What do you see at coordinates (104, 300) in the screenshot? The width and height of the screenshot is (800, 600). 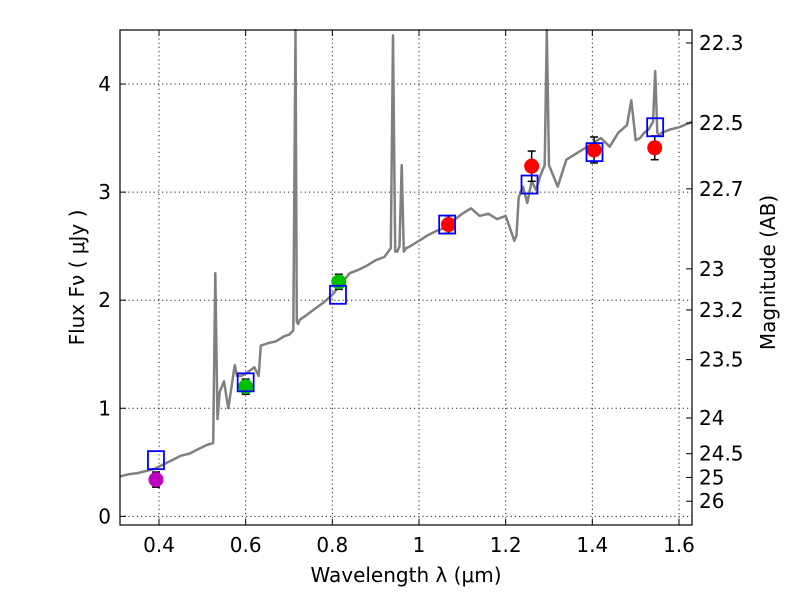 I see `y-tick-label: 2` at bounding box center [104, 300].